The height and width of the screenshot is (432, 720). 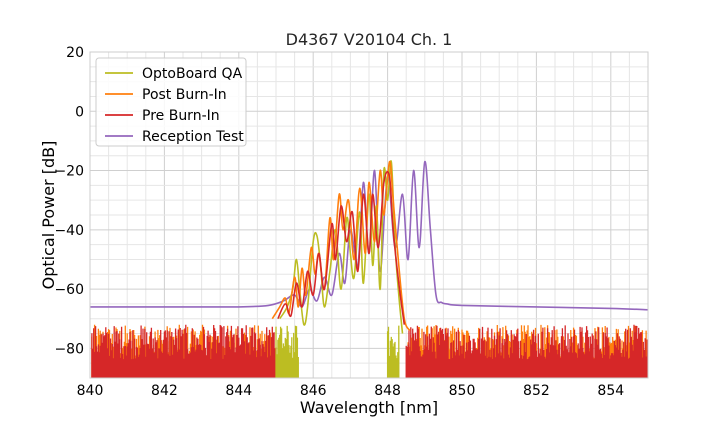 I want to click on y-tick-label: −20, so click(x=69, y=172).